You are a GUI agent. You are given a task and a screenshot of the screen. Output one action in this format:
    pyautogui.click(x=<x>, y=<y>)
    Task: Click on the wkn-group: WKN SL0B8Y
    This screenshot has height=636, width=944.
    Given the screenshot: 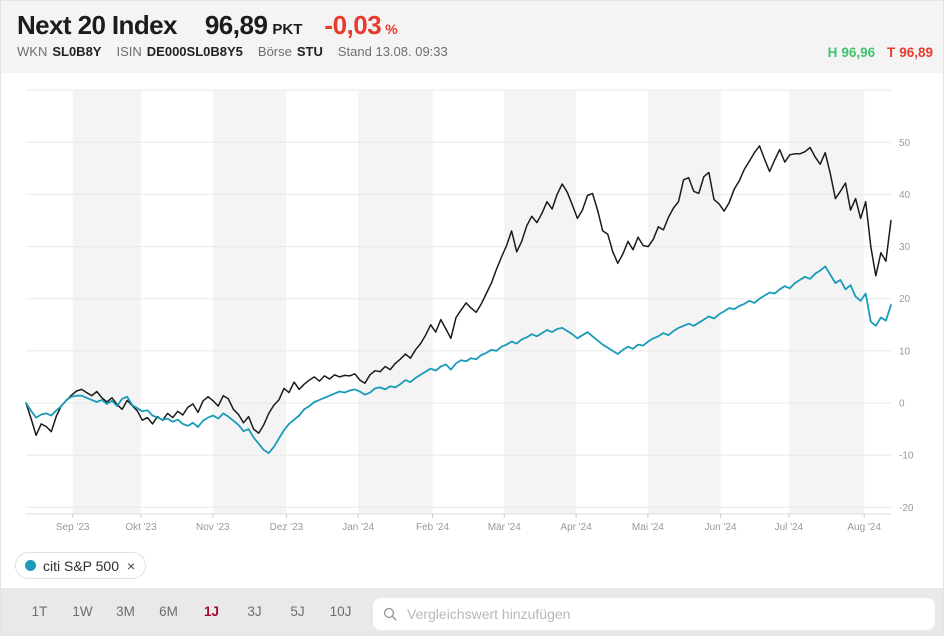 What is the action you would take?
    pyautogui.click(x=59, y=51)
    